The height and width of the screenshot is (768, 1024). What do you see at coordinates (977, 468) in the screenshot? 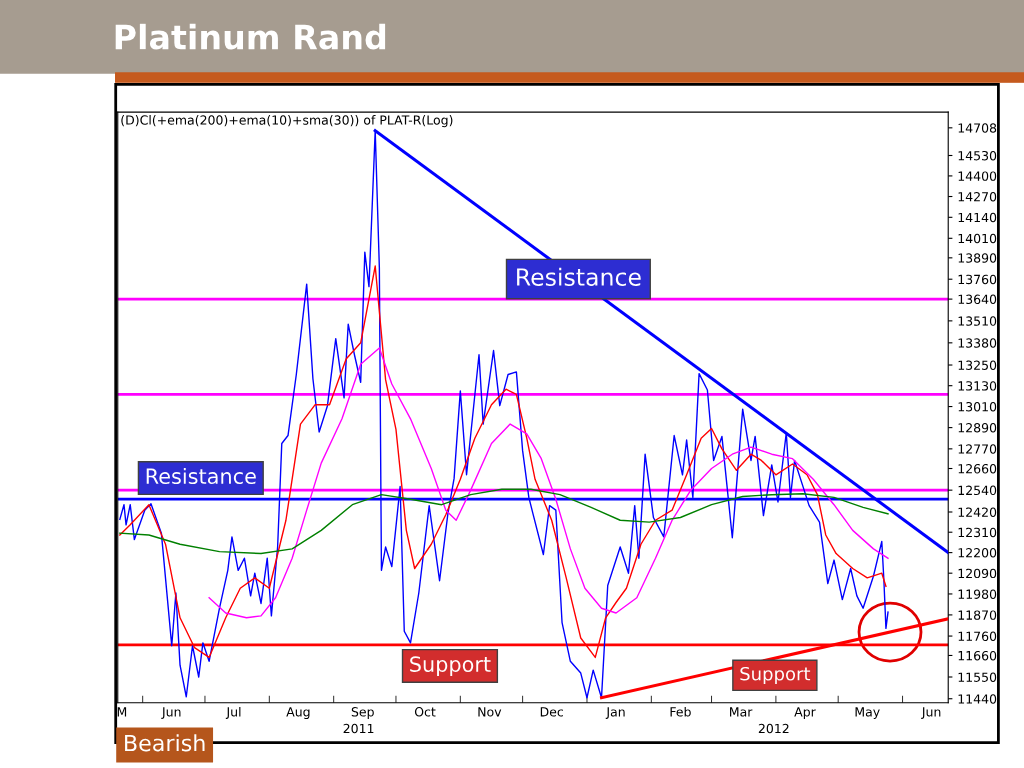
I see `y-tick-label: 12660` at bounding box center [977, 468].